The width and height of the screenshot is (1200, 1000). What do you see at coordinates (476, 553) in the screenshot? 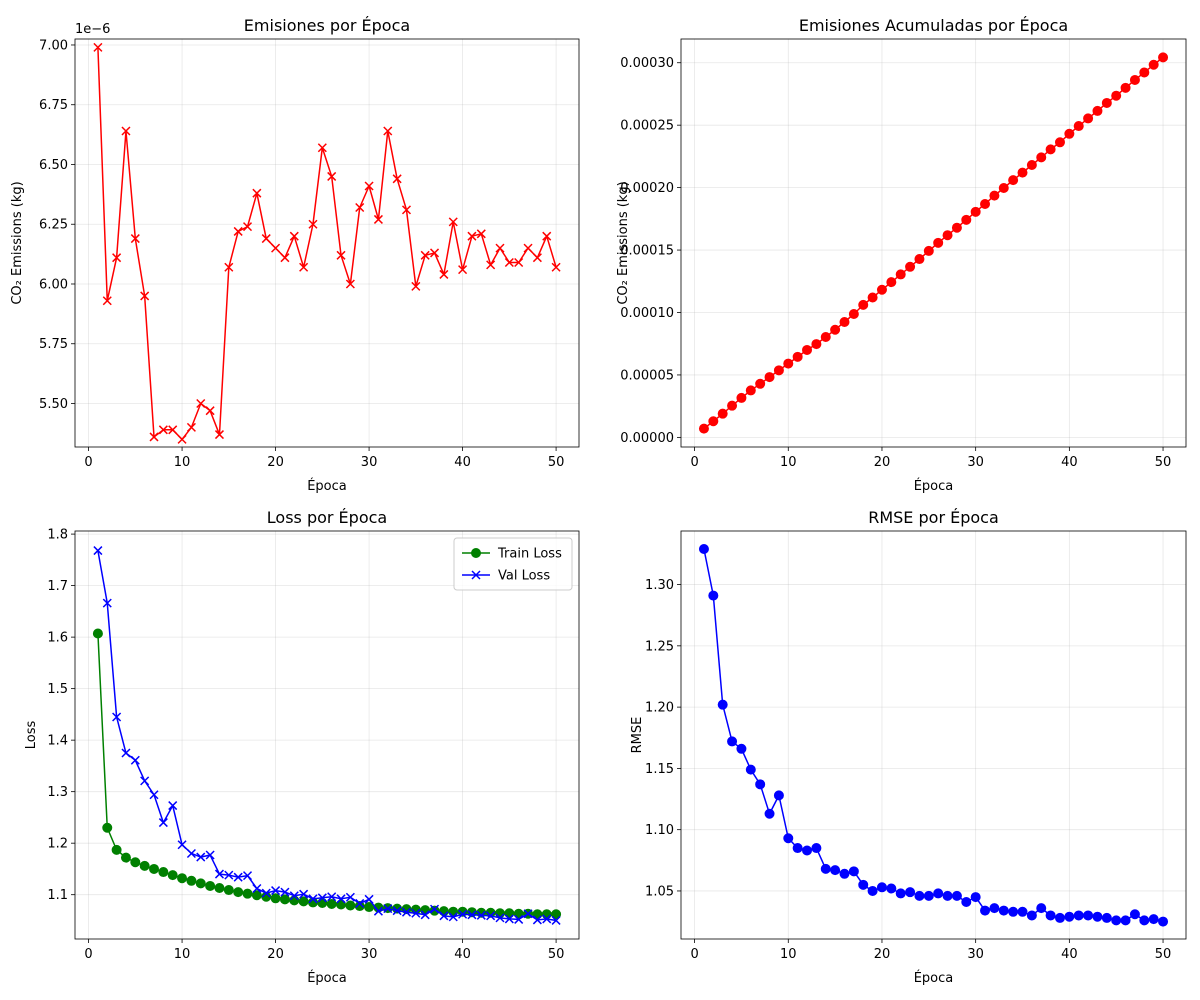
I see `legend-marker` at bounding box center [476, 553].